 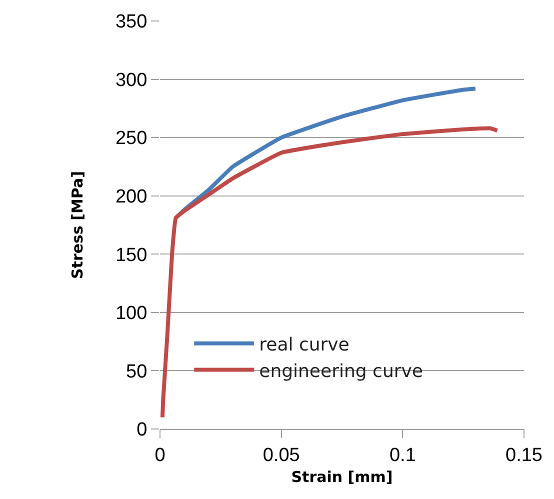 What do you see at coordinates (131, 197) in the screenshot?
I see `y-tick-label: 200` at bounding box center [131, 197].